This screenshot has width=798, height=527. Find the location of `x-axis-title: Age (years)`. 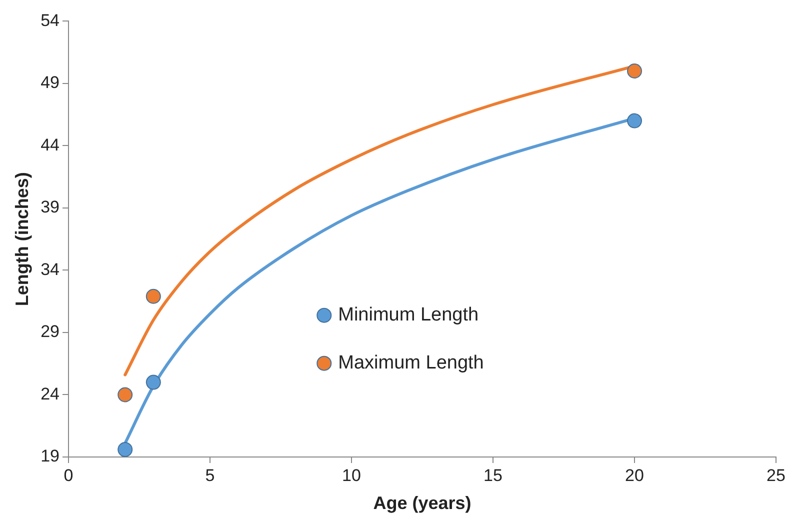

x-axis-title: Age (years) is located at coordinates (422, 503).